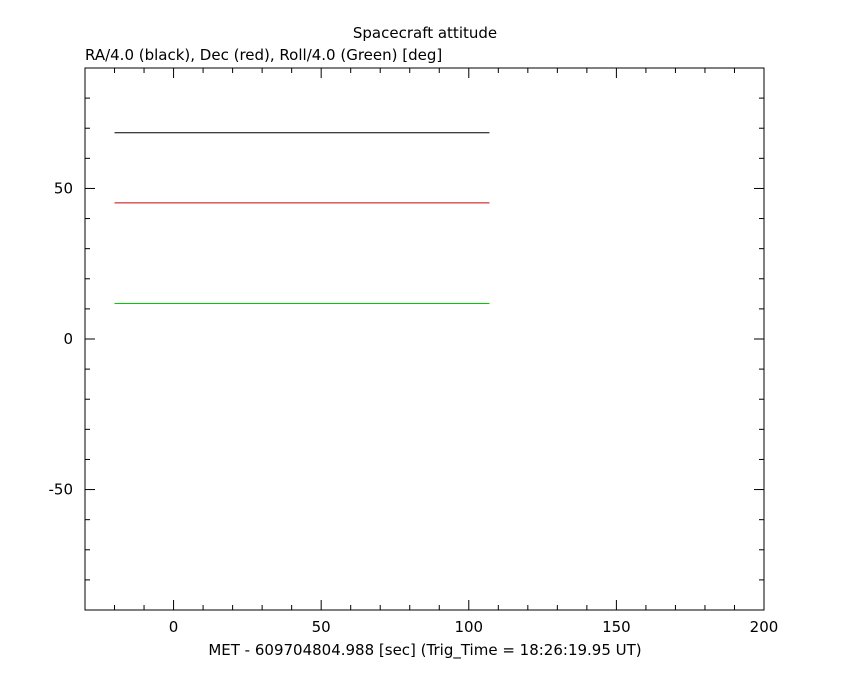 This screenshot has height=680, width=850. What do you see at coordinates (321, 627) in the screenshot?
I see `x-tick-label: 50` at bounding box center [321, 627].